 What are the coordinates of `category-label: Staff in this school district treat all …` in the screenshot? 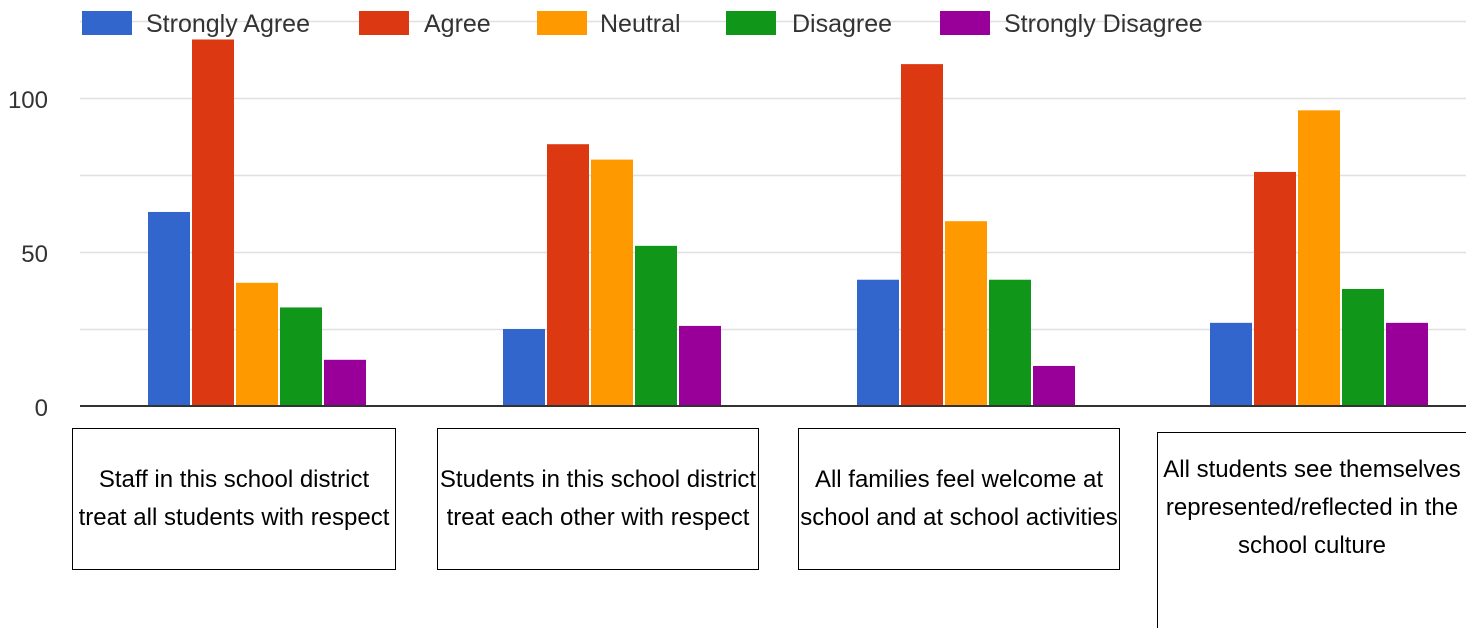 It's located at (234, 498).